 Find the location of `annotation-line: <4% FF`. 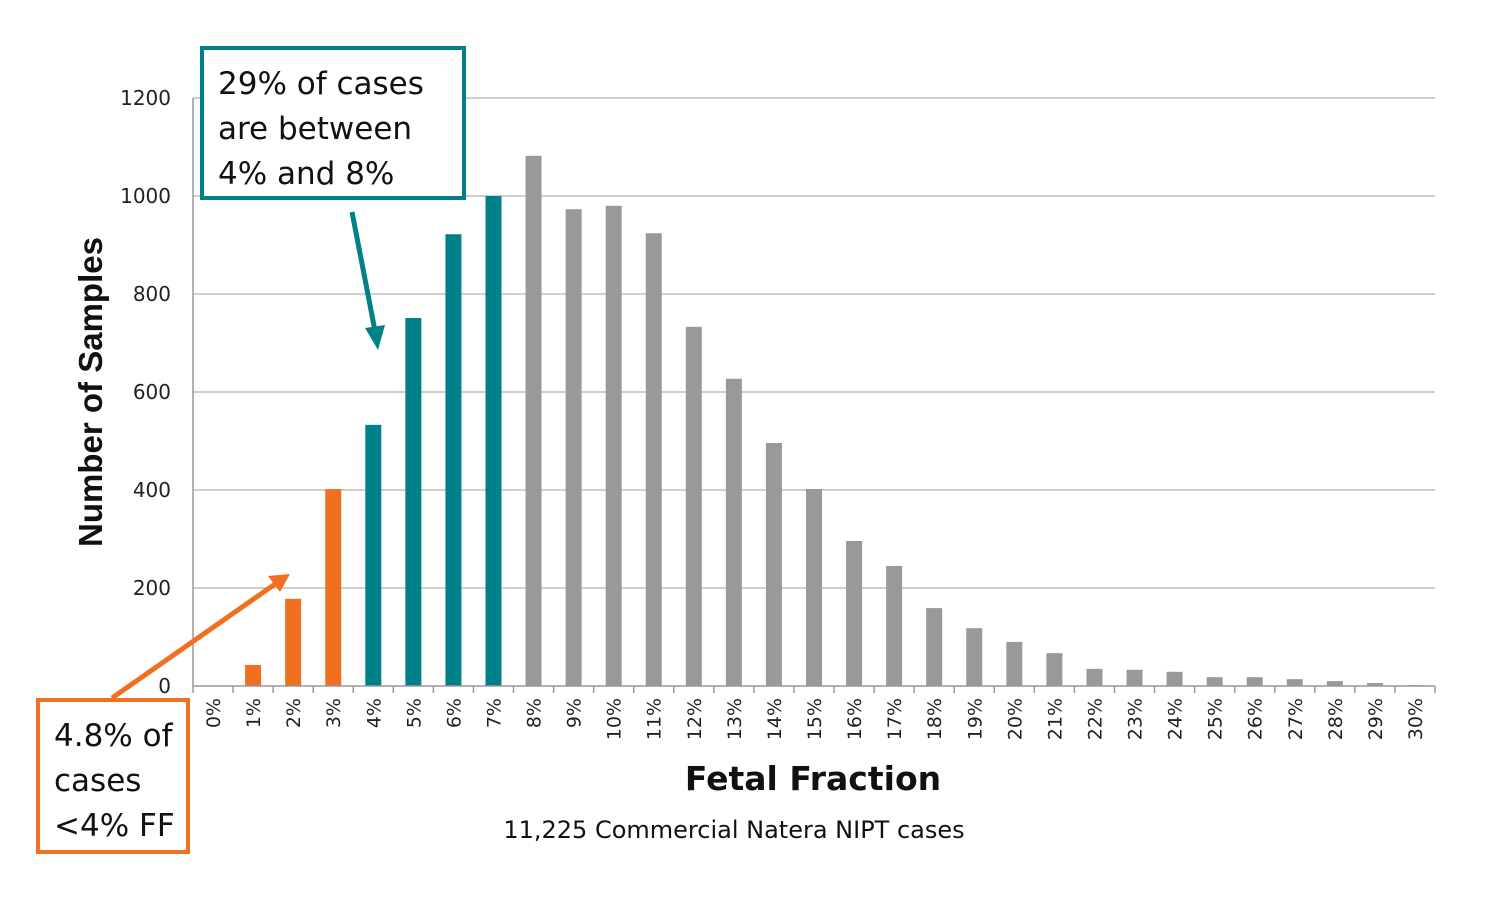

annotation-line: <4% FF is located at coordinates (114, 826).